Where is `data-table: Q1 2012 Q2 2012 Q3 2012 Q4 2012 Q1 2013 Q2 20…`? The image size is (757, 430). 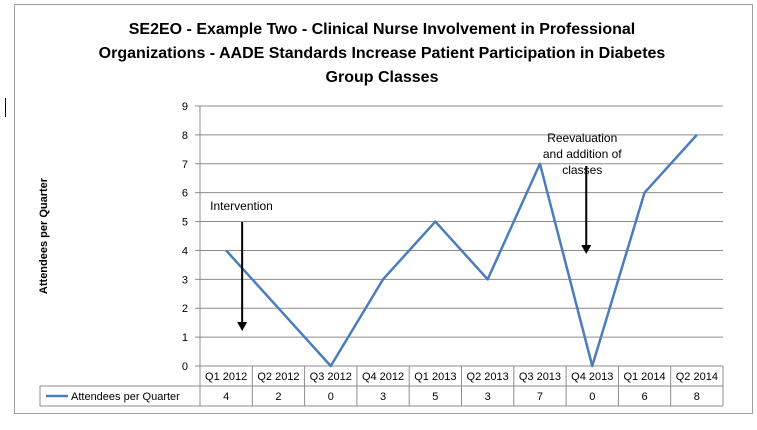
data-table: Q1 2012 Q2 2012 Q3 2012 Q4 2012 Q1 2013 Q2 20… is located at coordinates (381, 386).